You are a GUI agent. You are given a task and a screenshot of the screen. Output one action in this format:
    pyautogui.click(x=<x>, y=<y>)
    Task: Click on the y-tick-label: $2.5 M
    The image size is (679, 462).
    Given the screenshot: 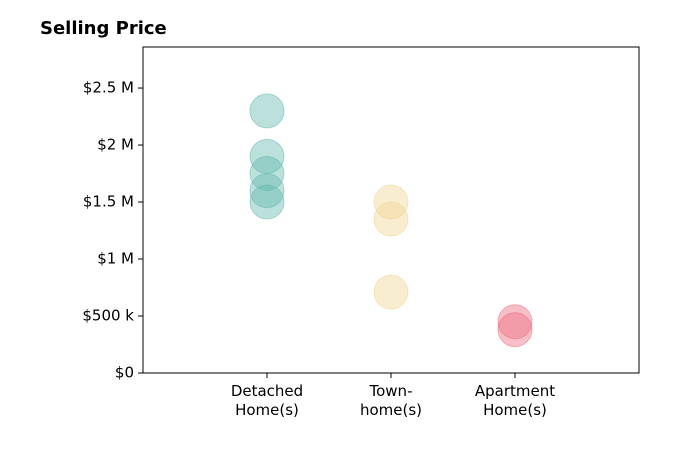 What is the action you would take?
    pyautogui.click(x=108, y=88)
    